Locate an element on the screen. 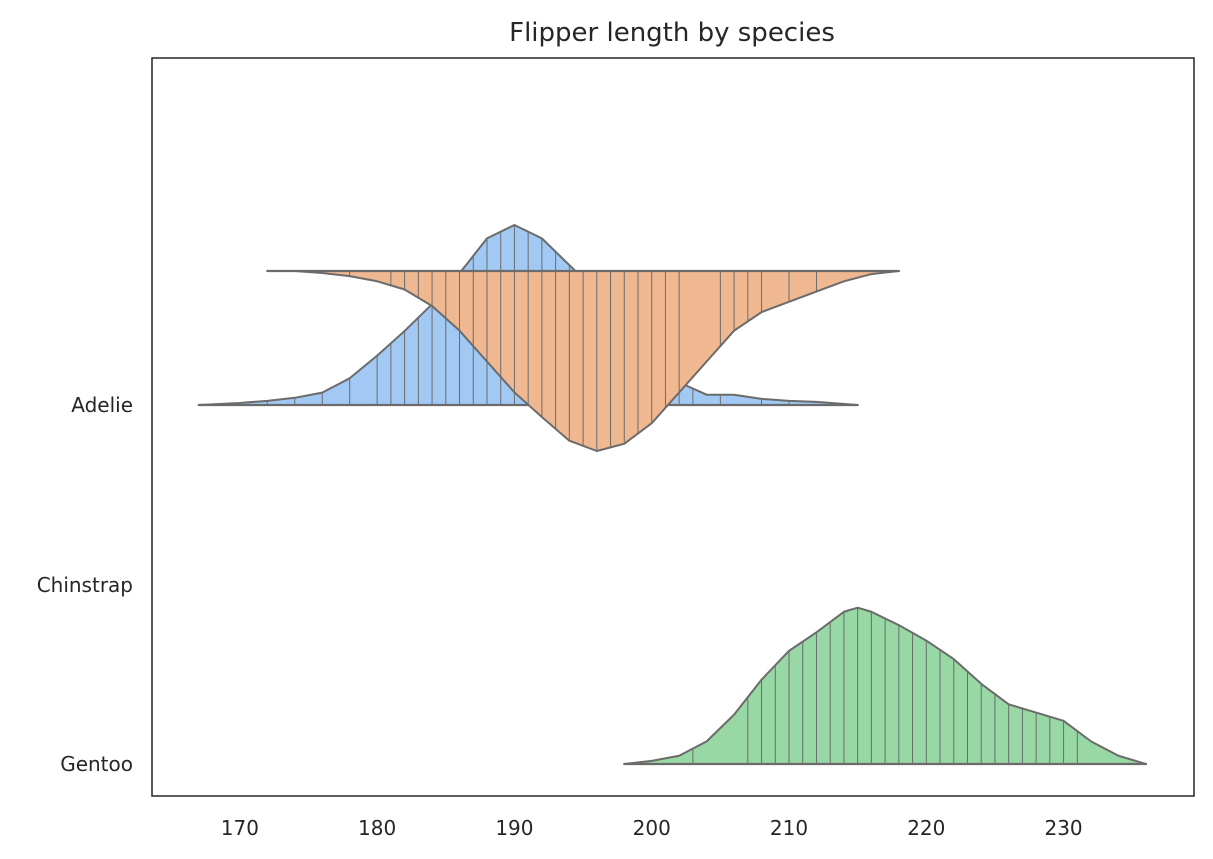  x-axis: 170 180 190 200 210 220 230 is located at coordinates (652, 828).